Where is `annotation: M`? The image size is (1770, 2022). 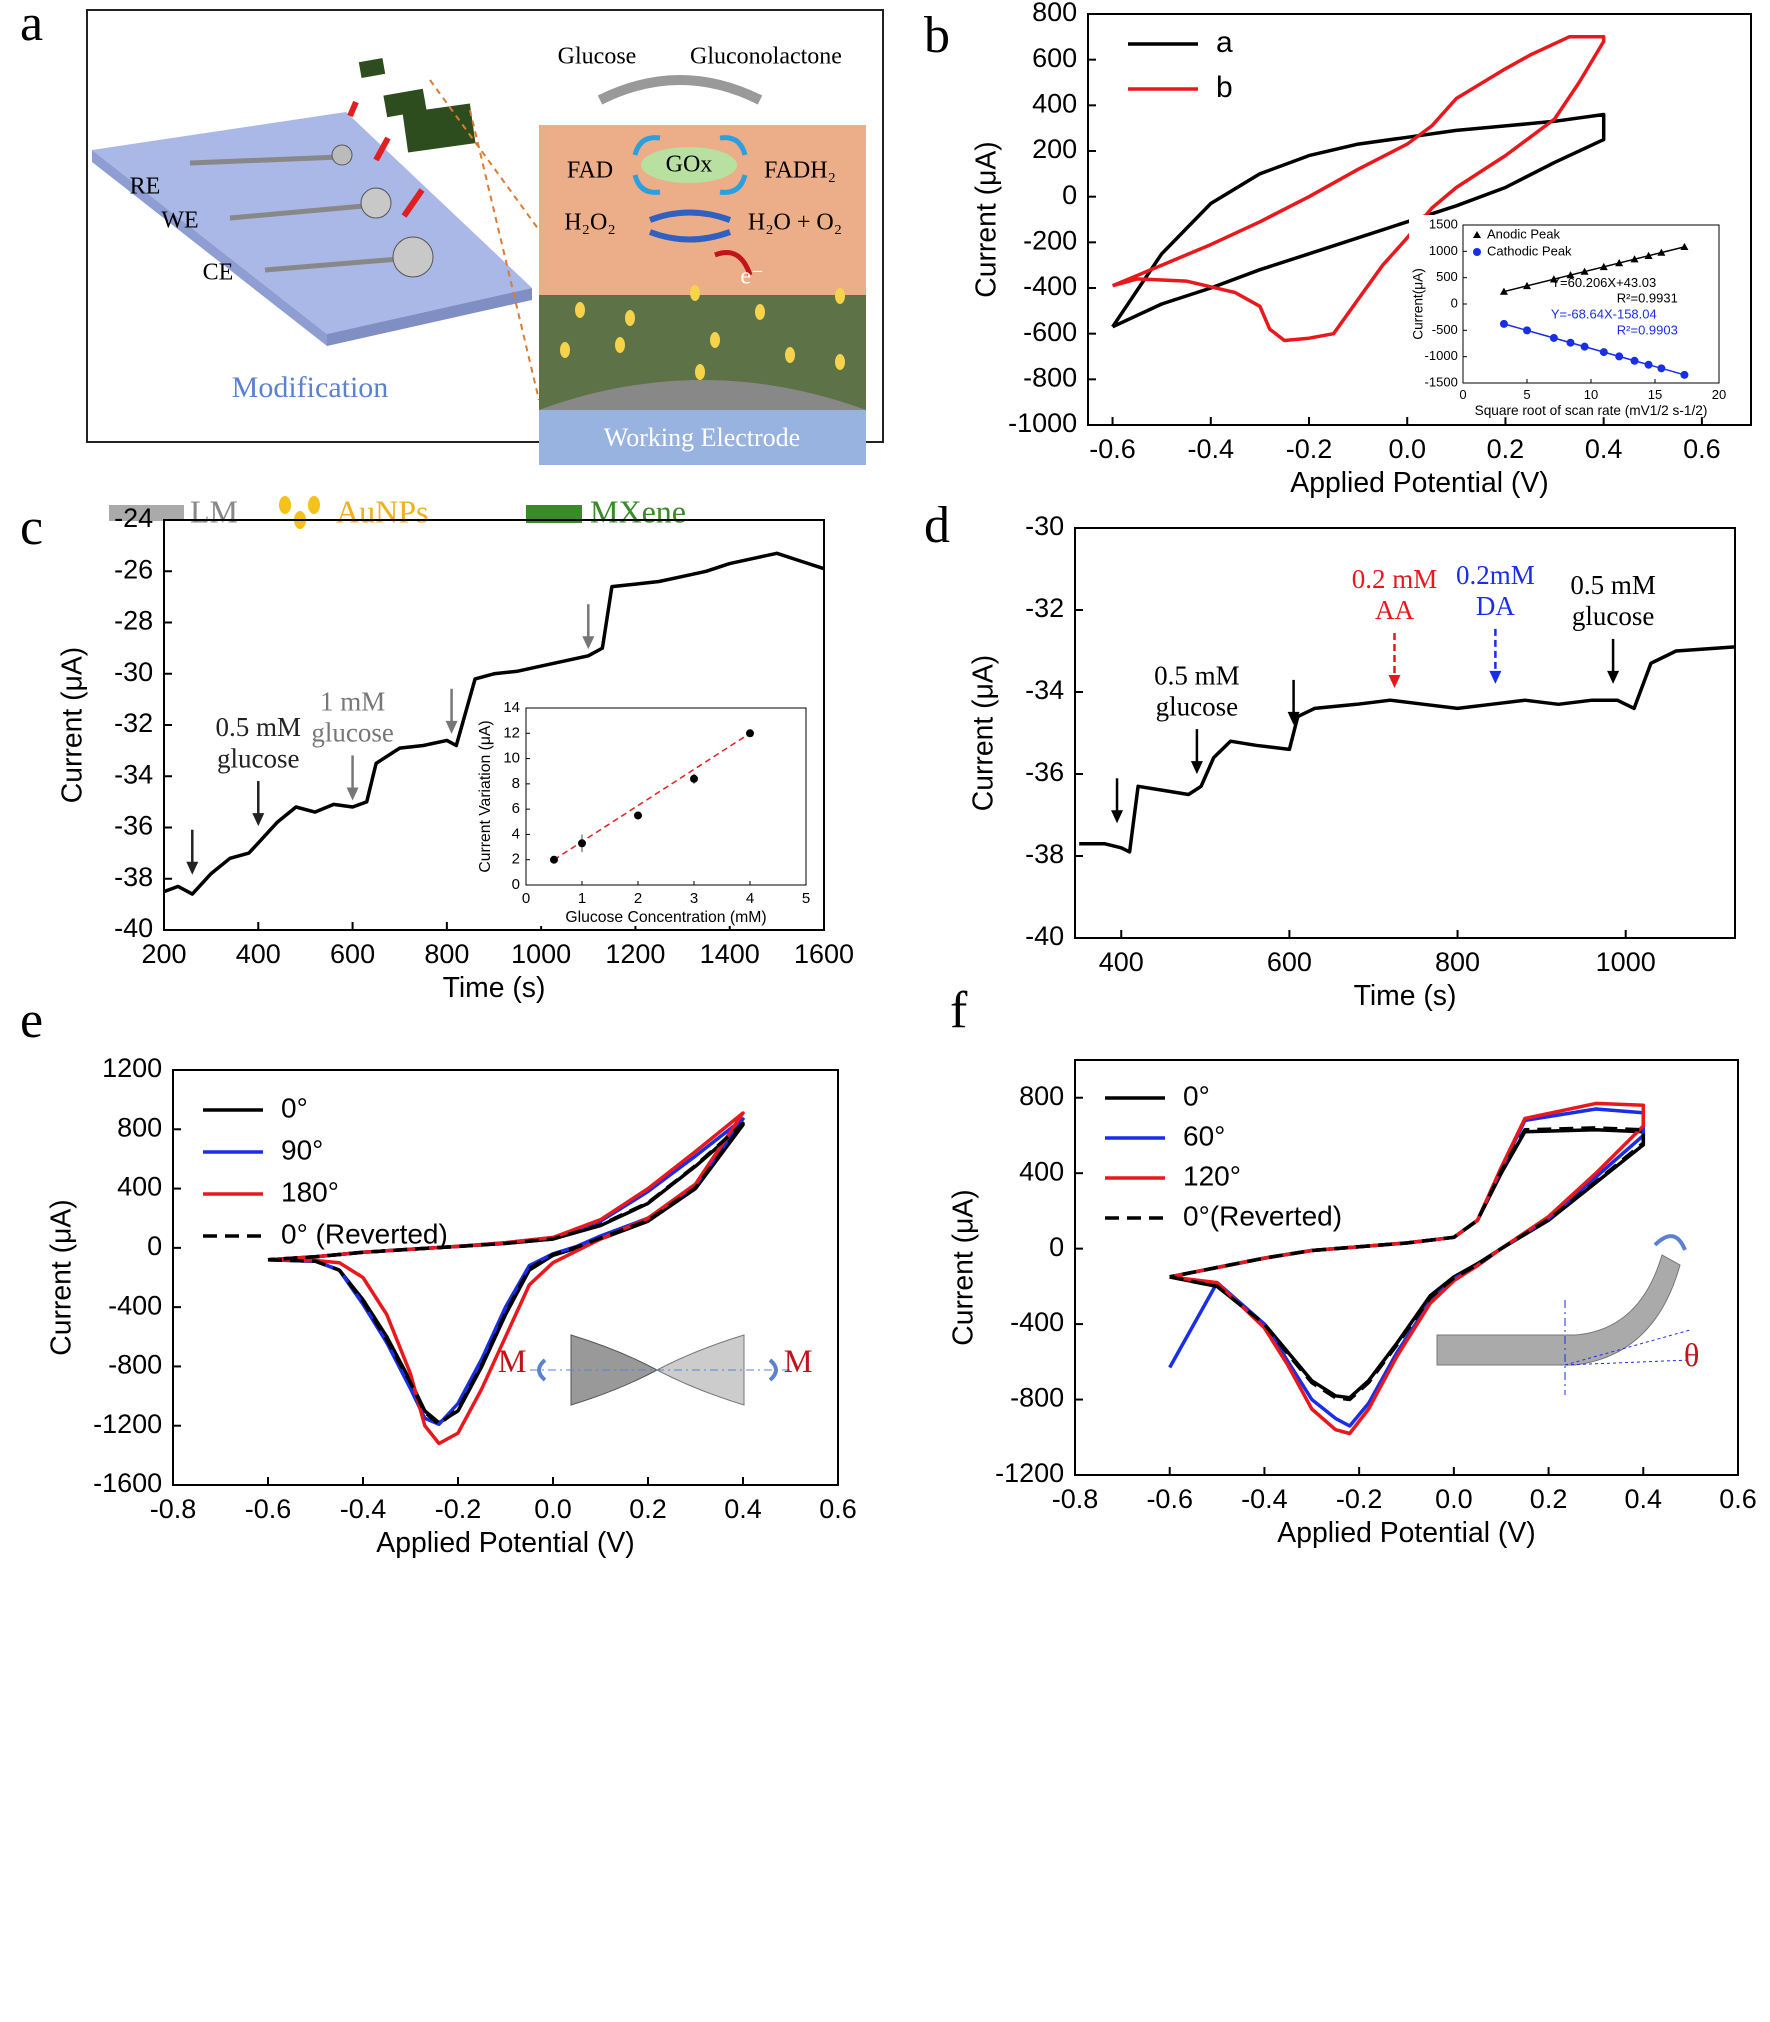 annotation: M is located at coordinates (798, 1362).